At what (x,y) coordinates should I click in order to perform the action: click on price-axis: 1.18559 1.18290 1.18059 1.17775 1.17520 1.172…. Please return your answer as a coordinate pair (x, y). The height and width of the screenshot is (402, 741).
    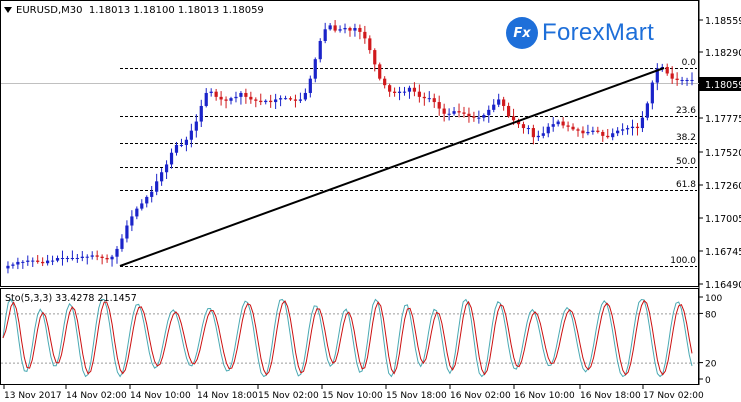
    Looking at the image, I should click on (720, 153).